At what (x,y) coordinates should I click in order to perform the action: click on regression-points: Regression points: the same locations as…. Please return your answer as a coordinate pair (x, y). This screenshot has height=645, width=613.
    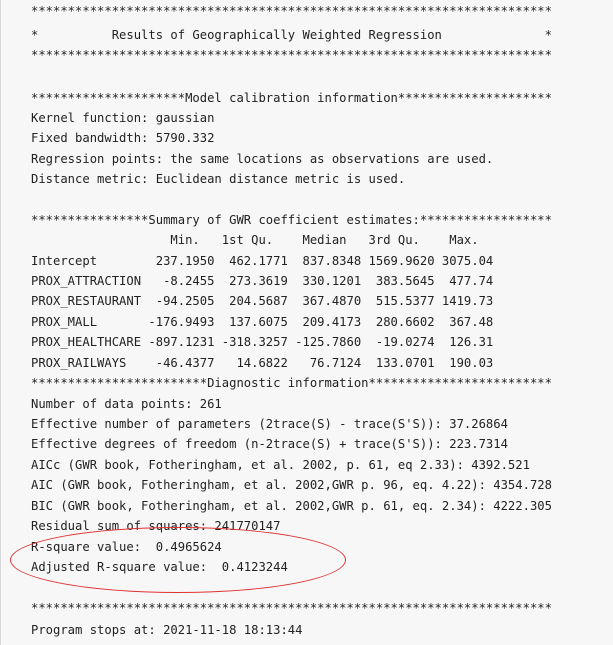
    Looking at the image, I should click on (262, 159).